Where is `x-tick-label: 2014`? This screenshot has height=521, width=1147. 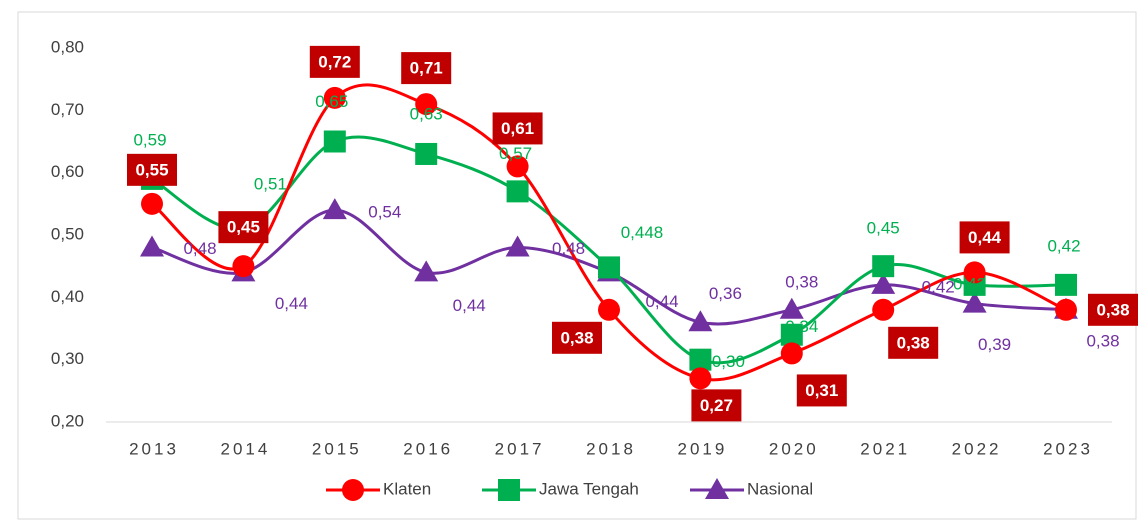
x-tick-label: 2014 is located at coordinates (245, 448).